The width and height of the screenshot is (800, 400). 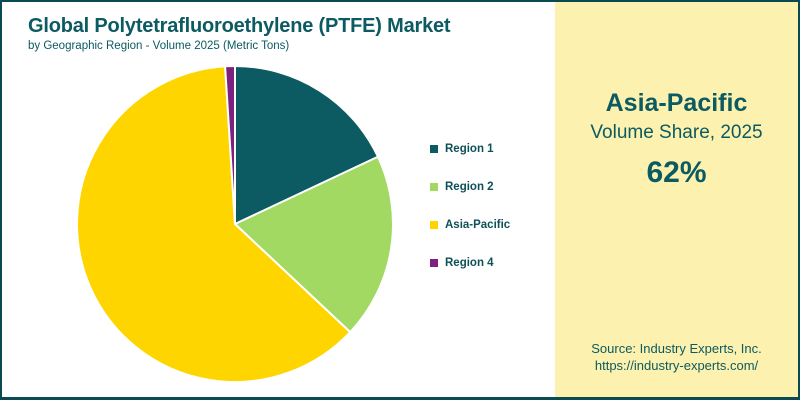 I want to click on legend-item-asia-pacific: Asia-Pacific, so click(x=470, y=225).